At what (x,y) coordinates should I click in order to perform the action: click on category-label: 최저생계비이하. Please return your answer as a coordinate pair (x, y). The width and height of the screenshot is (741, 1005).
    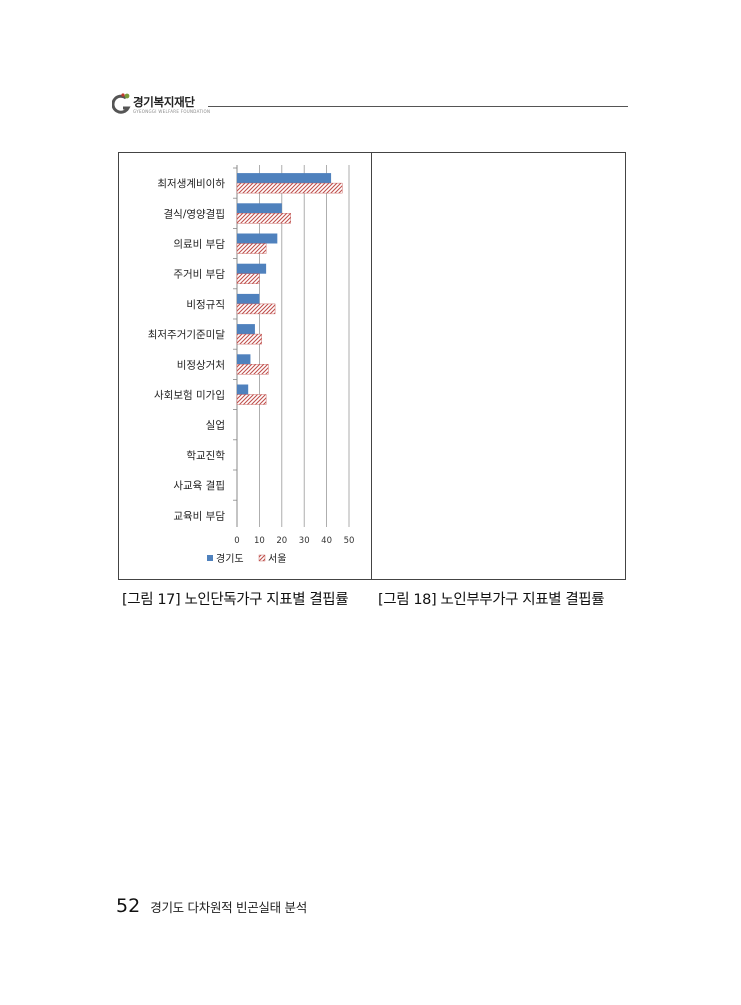
    Looking at the image, I should click on (191, 183).